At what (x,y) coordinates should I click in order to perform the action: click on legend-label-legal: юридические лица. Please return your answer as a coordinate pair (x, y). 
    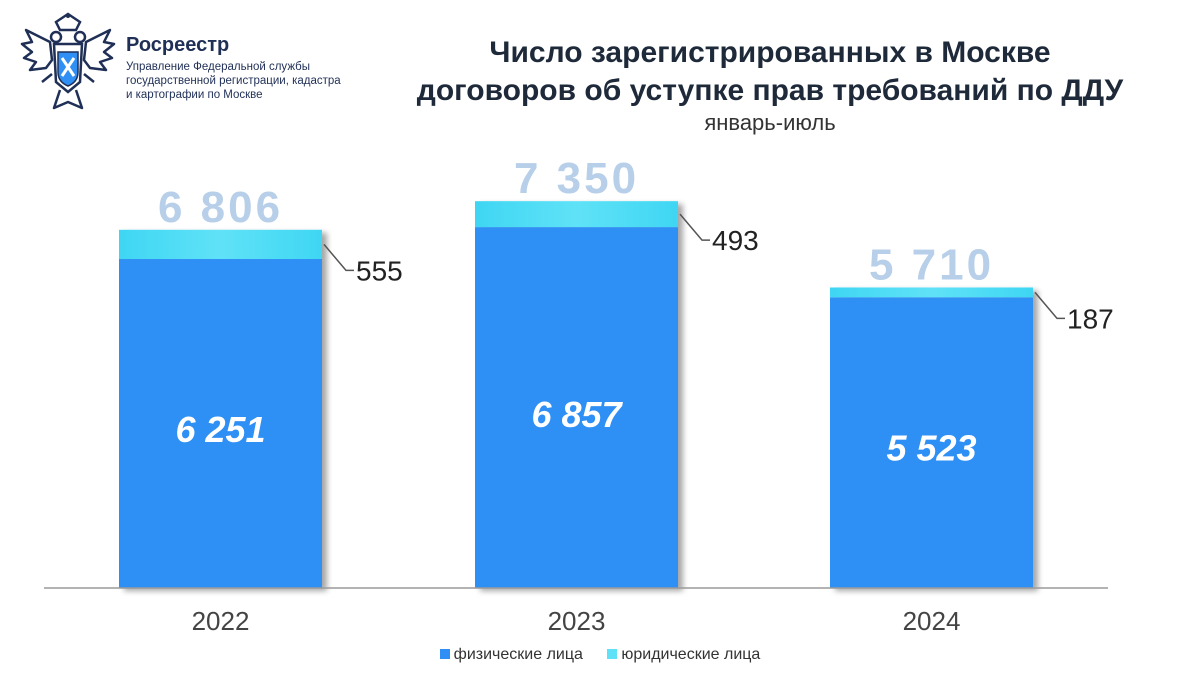
    Looking at the image, I should click on (691, 654).